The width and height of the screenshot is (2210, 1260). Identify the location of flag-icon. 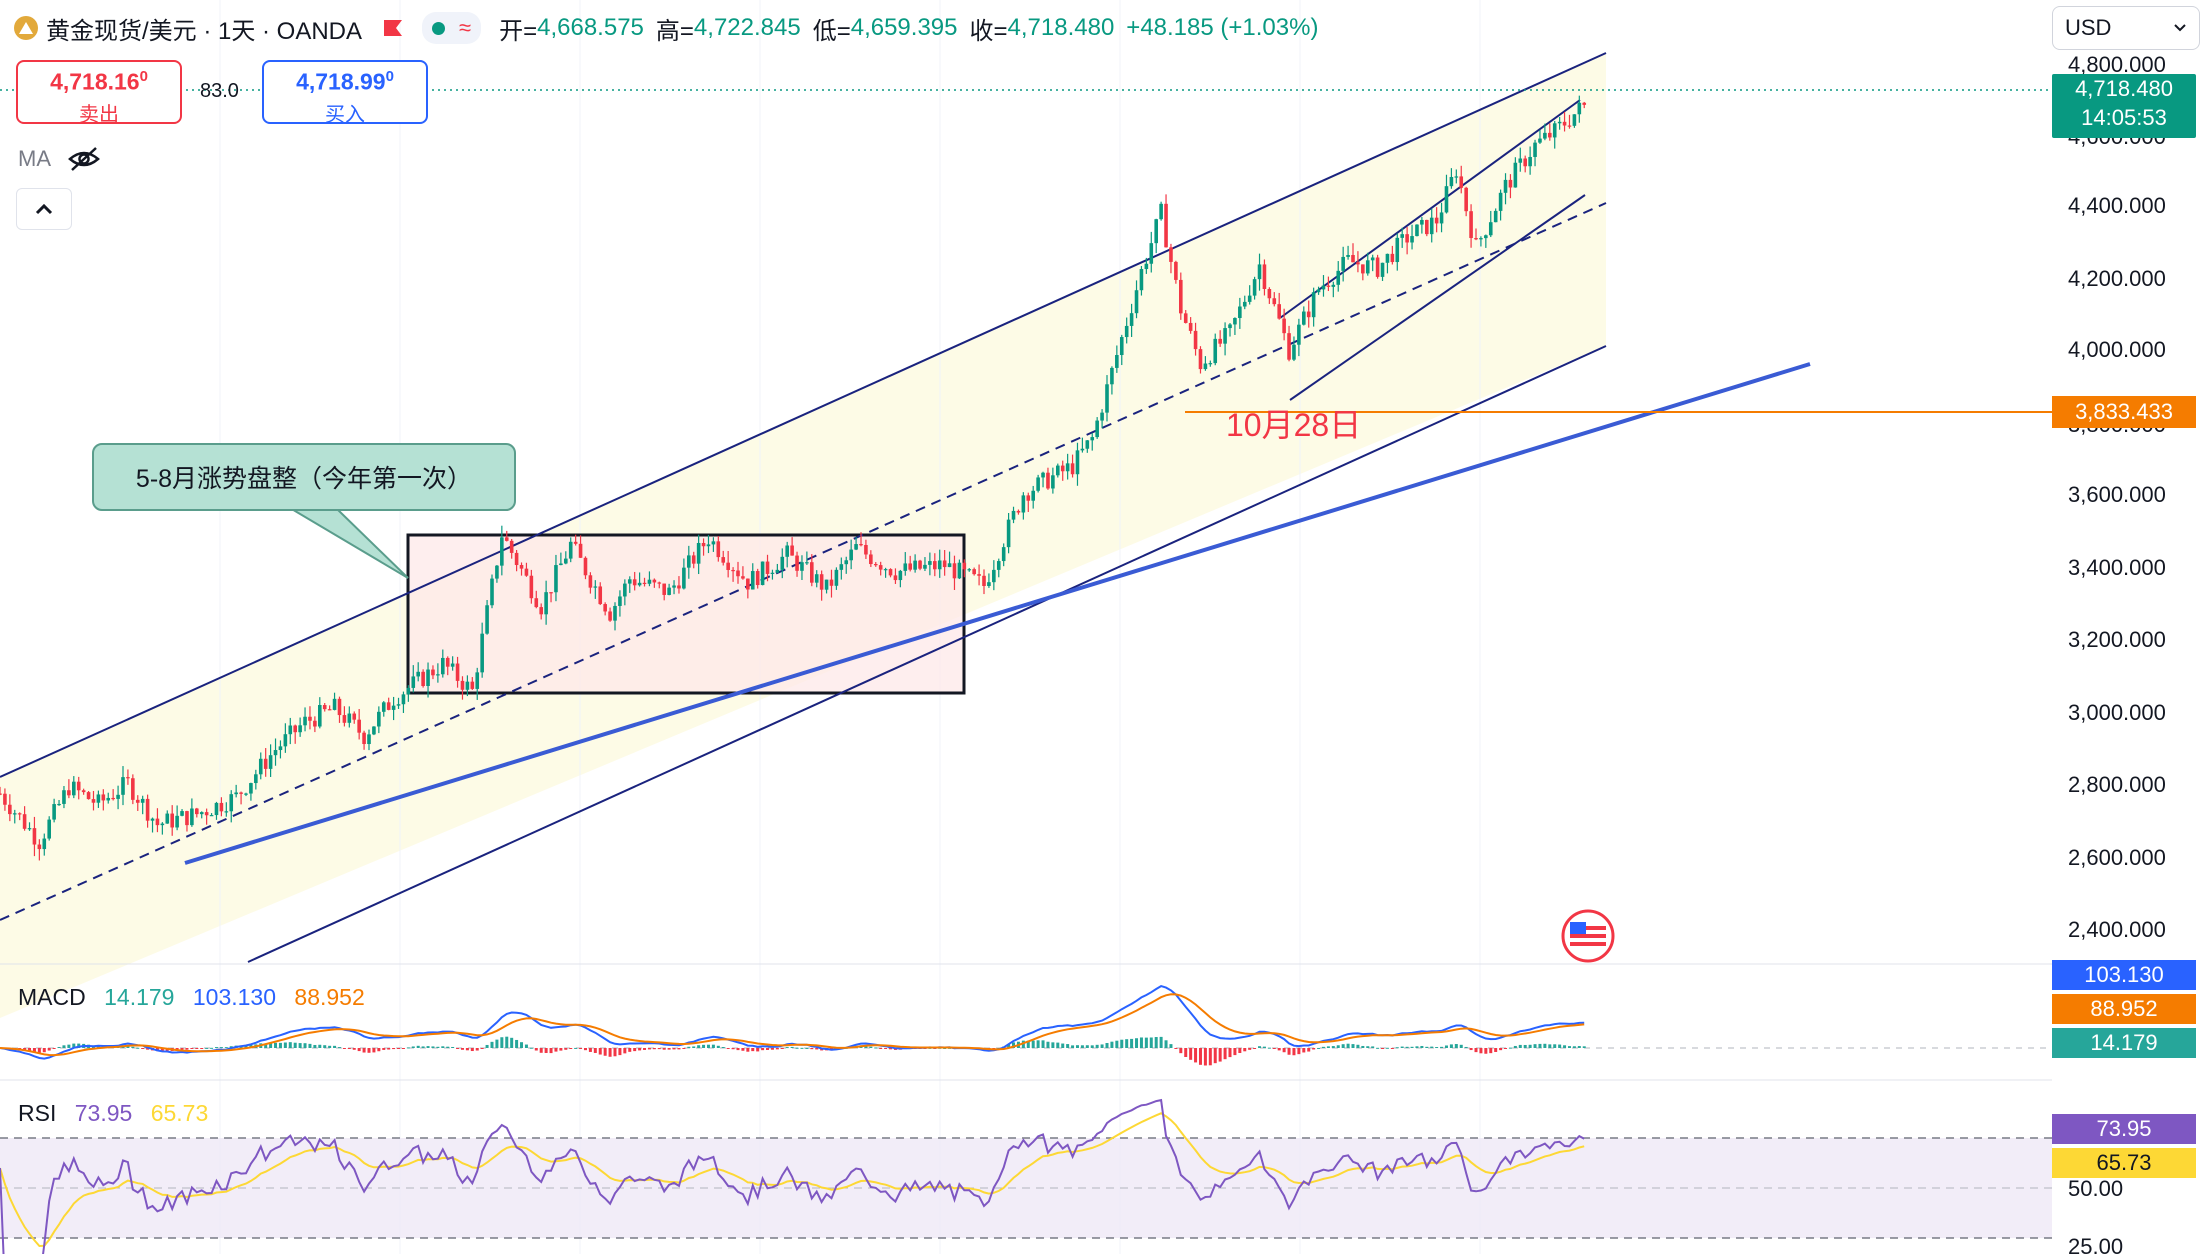
(393, 28).